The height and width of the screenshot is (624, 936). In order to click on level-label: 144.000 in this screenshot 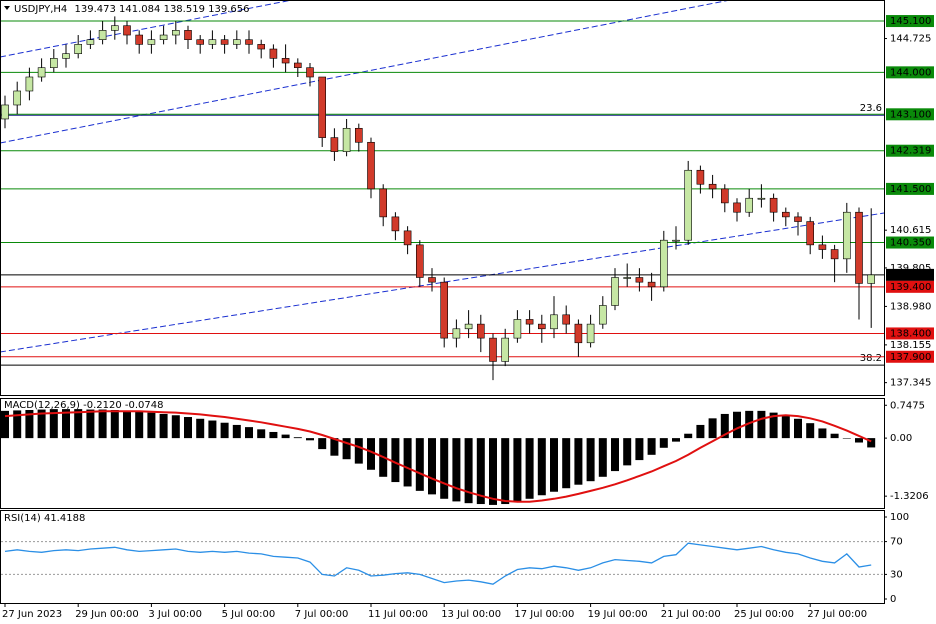, I will do `click(910, 72)`.